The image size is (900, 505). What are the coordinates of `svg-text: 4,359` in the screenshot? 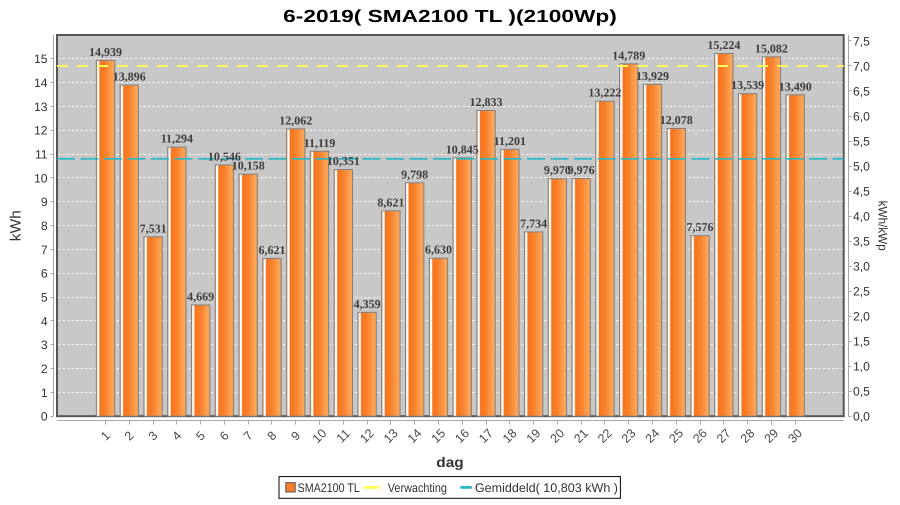 It's located at (367, 304).